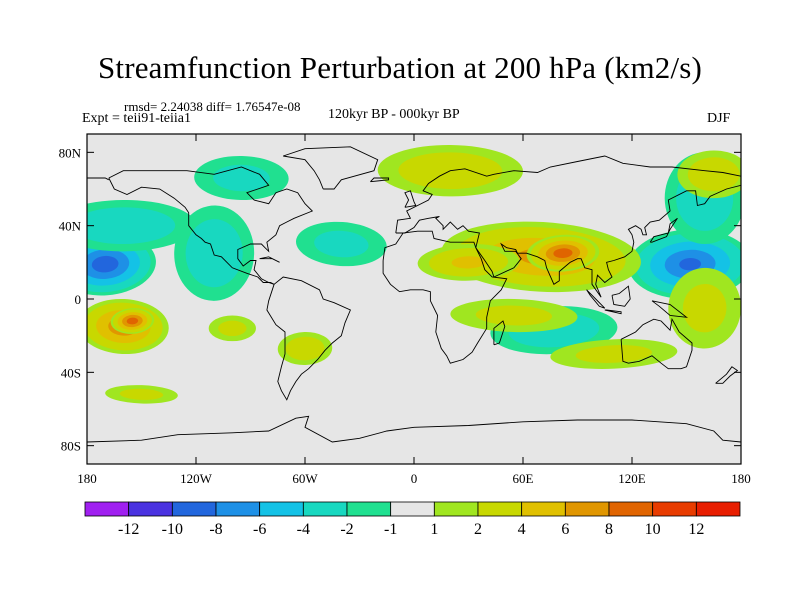  Describe the element at coordinates (136, 118) in the screenshot. I see `experiment-label: Expt = teii91-teiia1` at that location.